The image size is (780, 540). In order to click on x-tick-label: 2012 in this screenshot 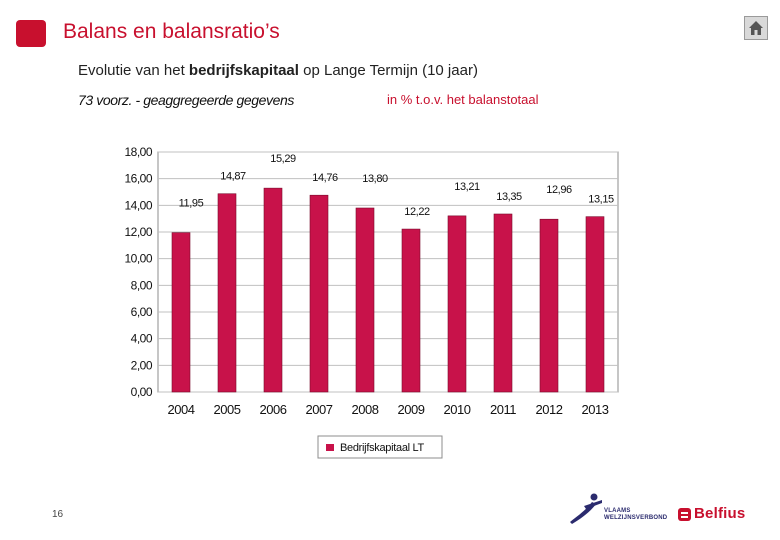, I will do `click(549, 409)`.